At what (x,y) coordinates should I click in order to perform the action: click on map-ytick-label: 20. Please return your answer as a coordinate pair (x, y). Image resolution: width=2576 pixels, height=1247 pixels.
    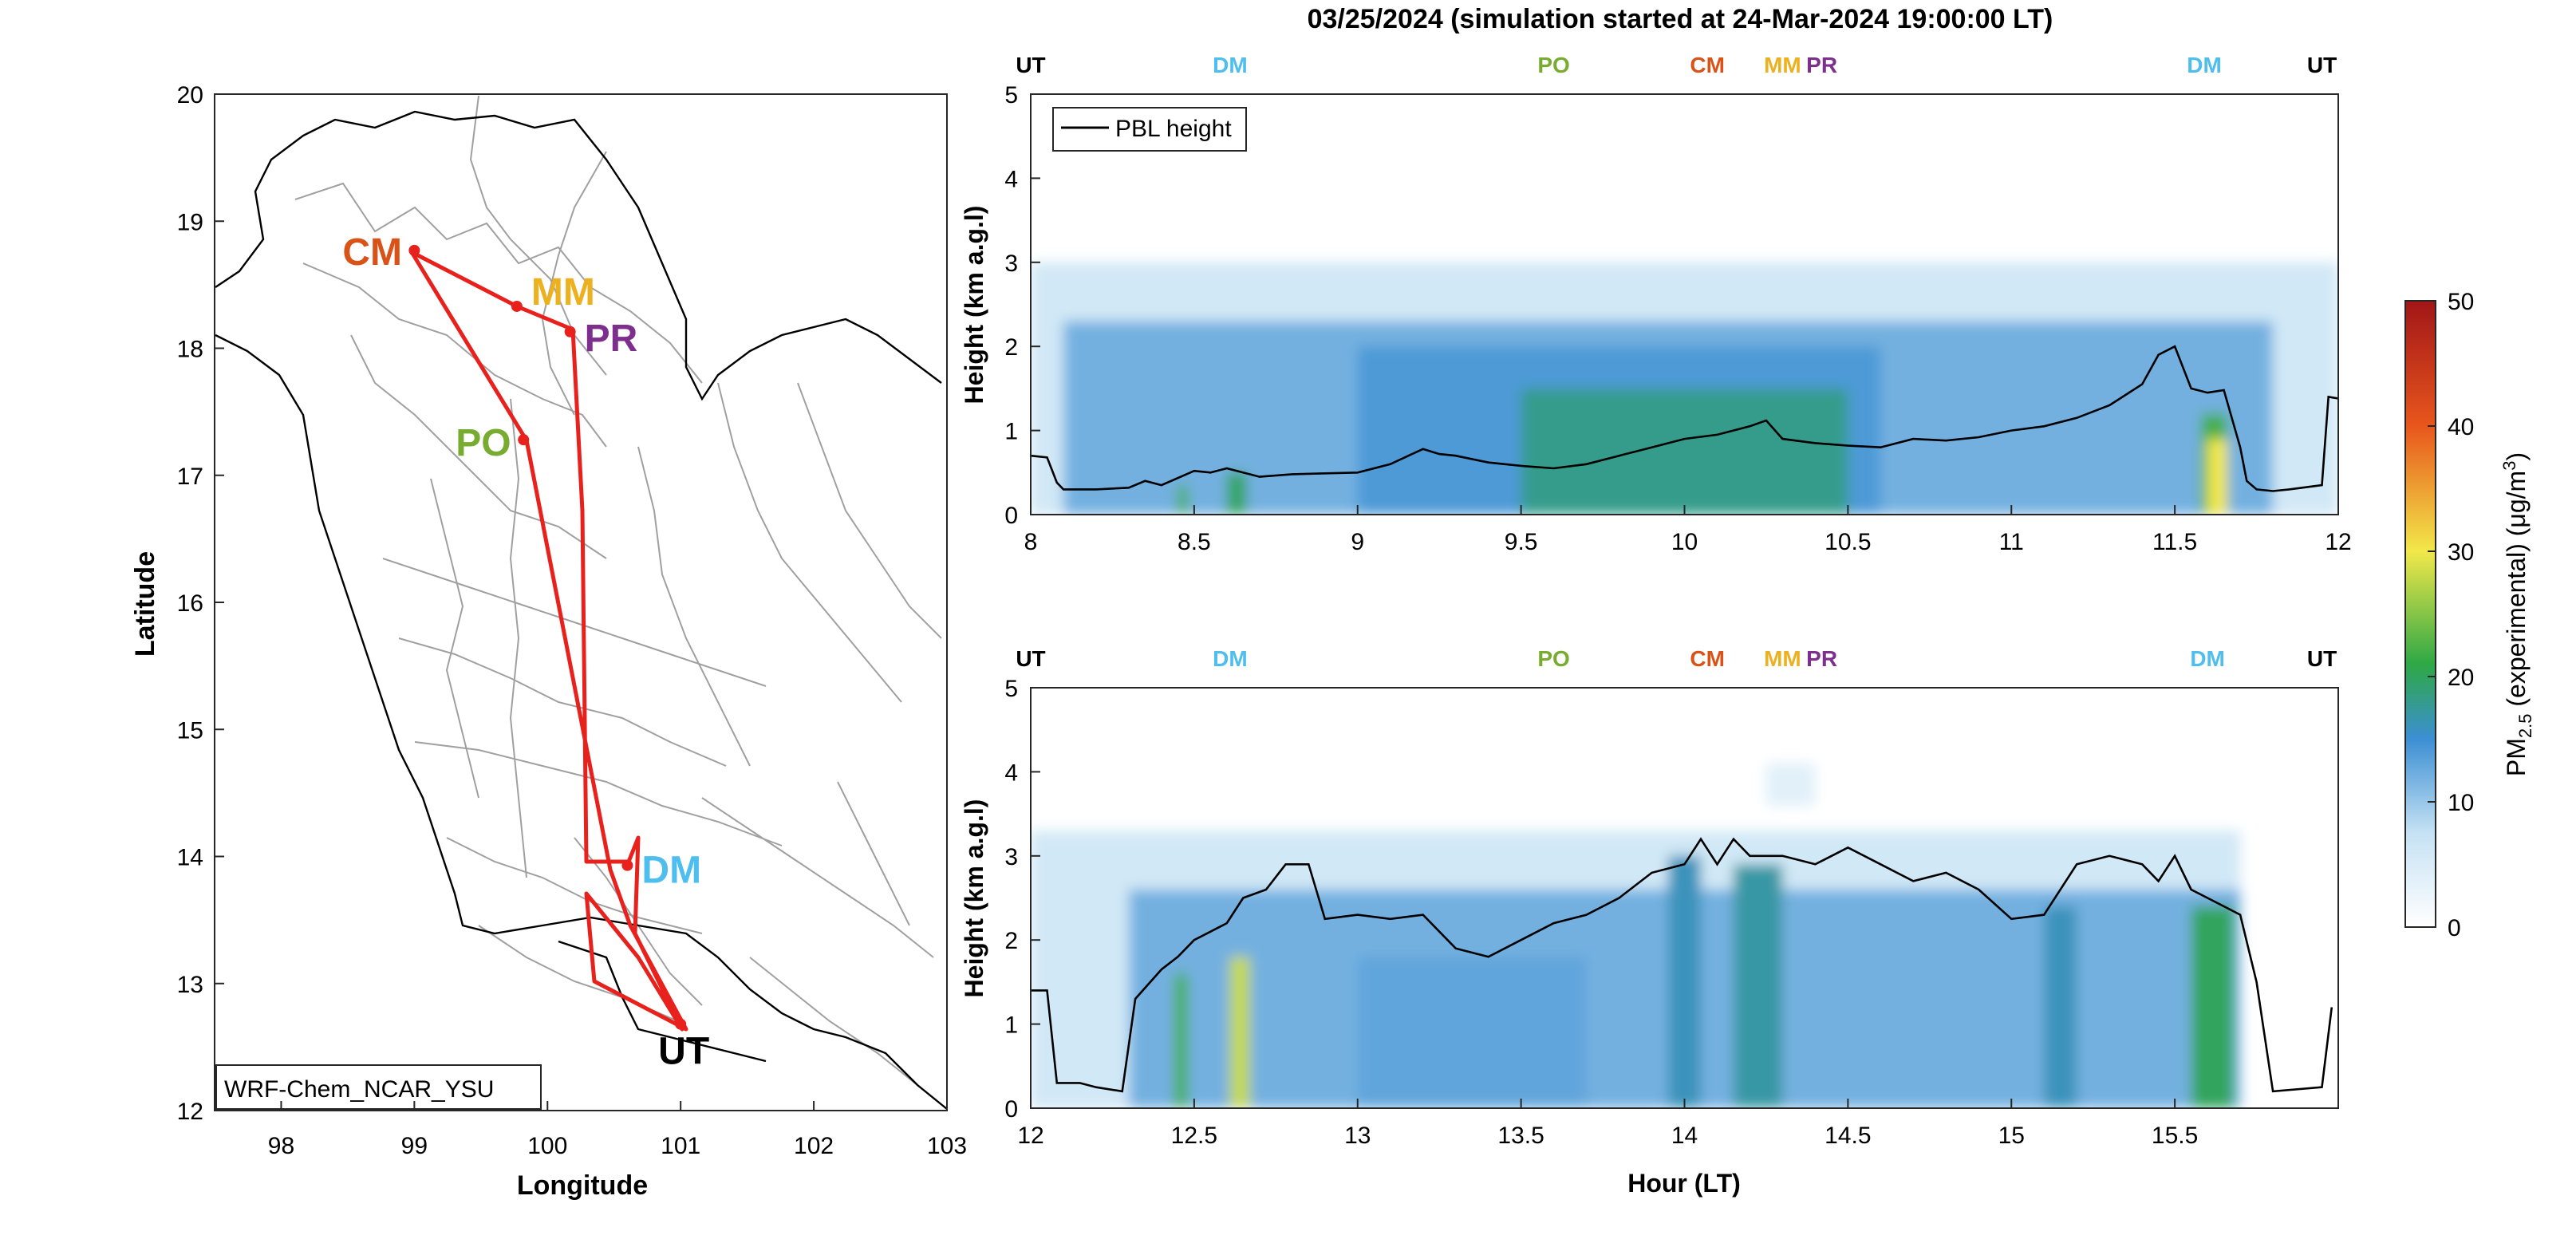
    Looking at the image, I should click on (190, 95).